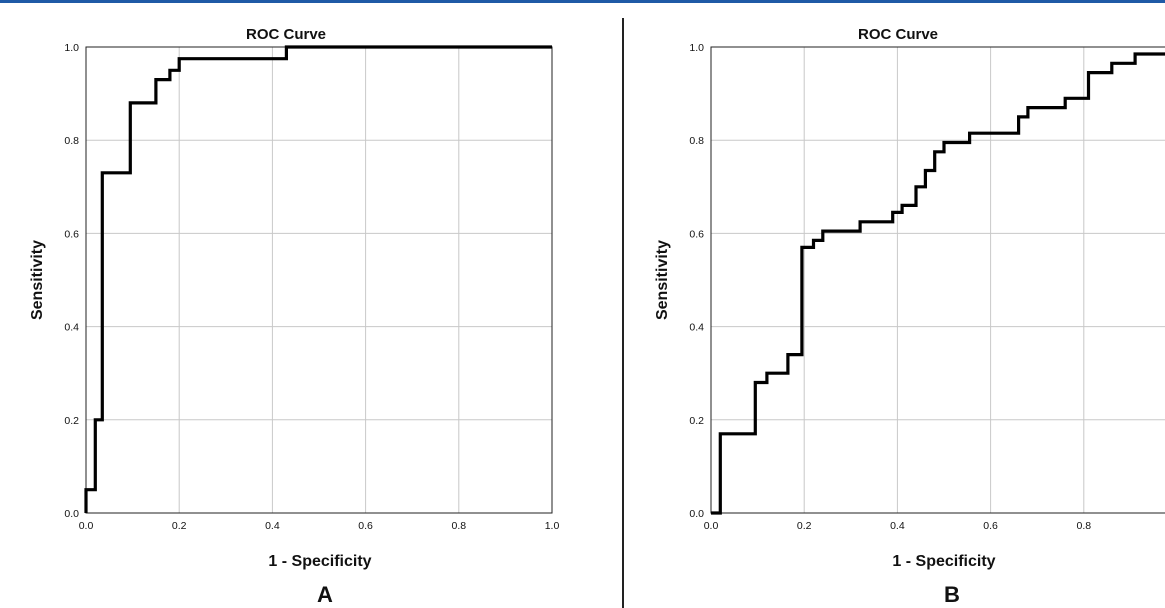 The width and height of the screenshot is (1165, 608). I want to click on panel-a-y-tick-label: 0.4, so click(71, 328).